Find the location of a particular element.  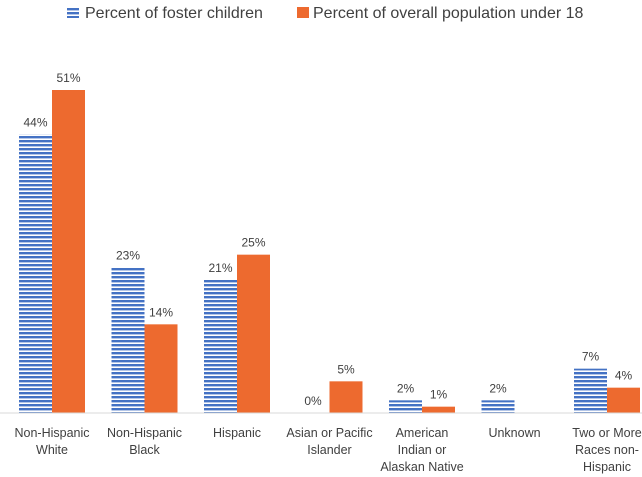

category-label-1-line-1: Black is located at coordinates (144, 450).